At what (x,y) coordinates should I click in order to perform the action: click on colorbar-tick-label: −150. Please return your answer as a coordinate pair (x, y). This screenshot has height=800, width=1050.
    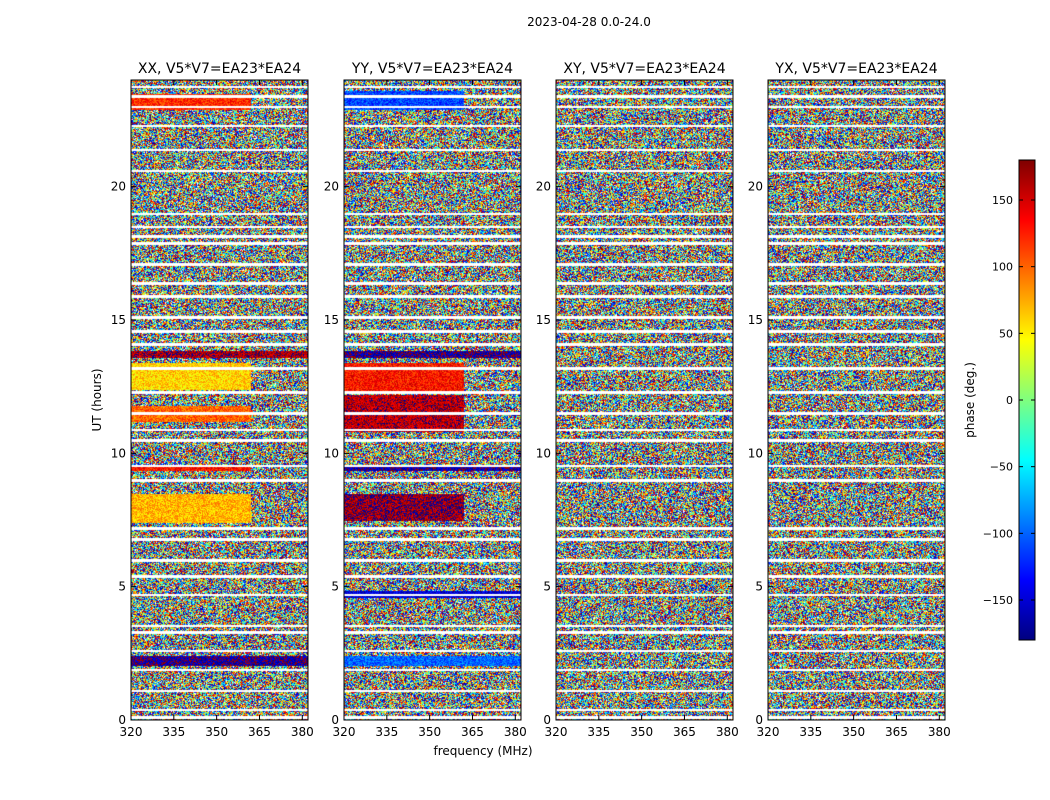
    Looking at the image, I should click on (998, 600).